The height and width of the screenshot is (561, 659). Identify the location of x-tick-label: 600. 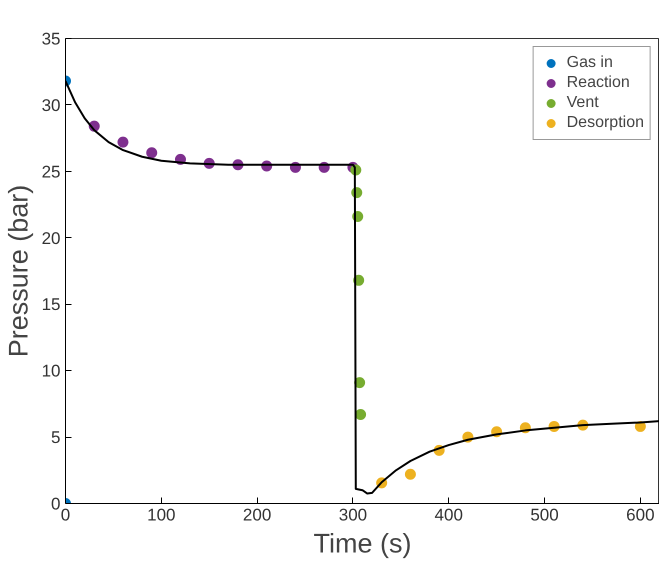
(640, 515).